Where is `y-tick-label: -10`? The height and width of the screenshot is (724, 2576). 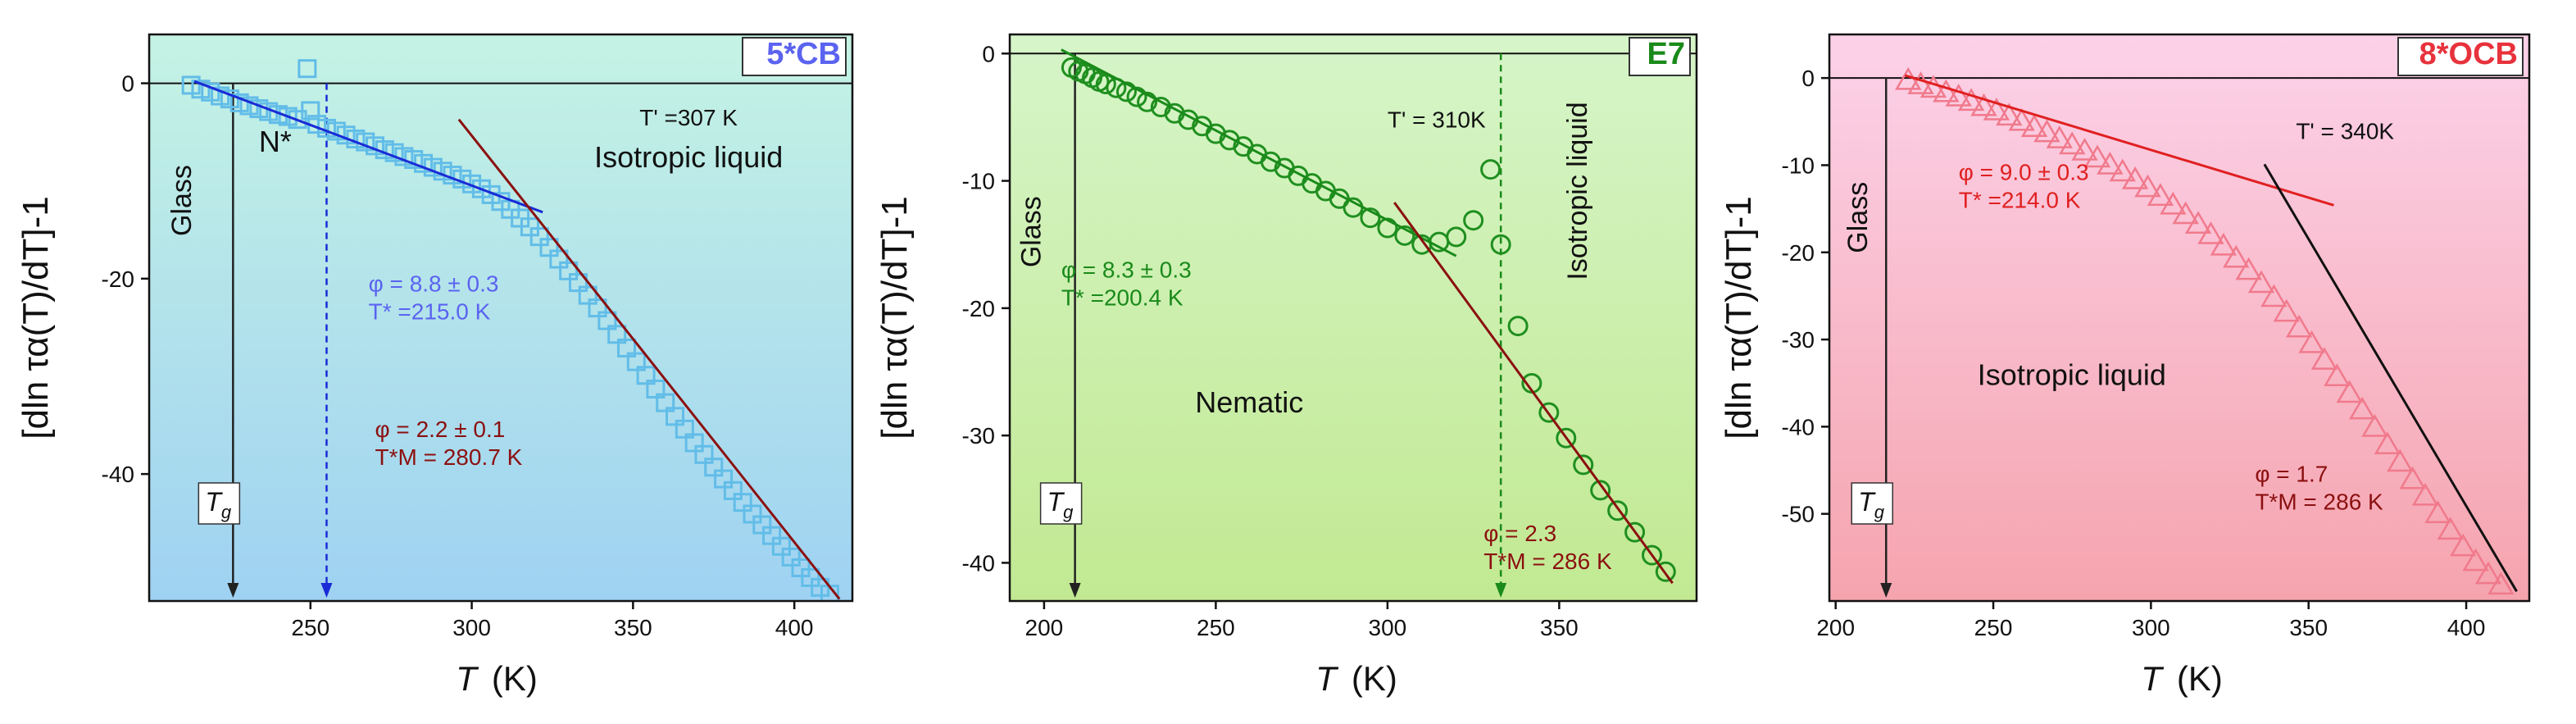 y-tick-label: -10 is located at coordinates (978, 181).